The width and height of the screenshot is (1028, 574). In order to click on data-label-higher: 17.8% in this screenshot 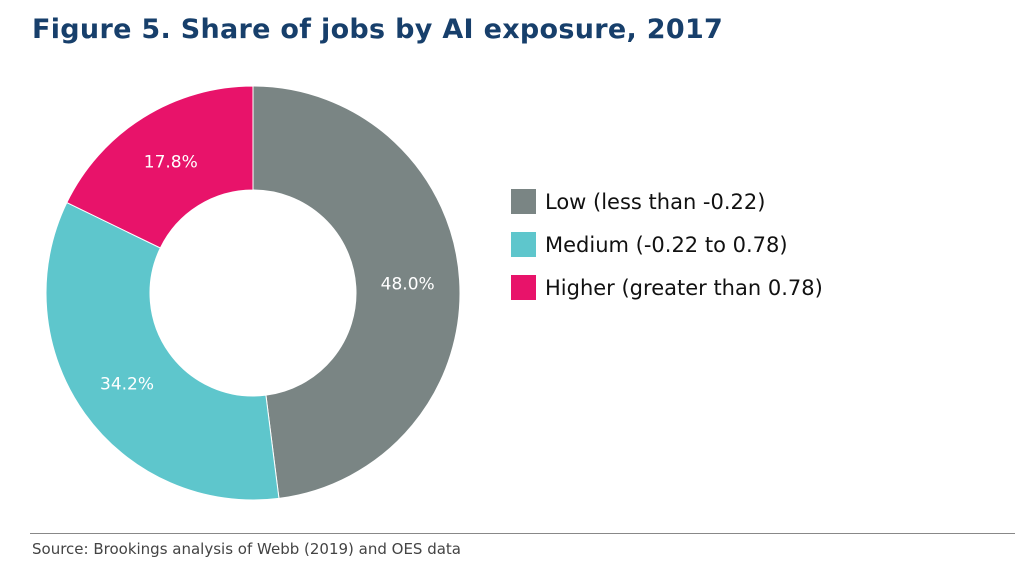, I will do `click(171, 163)`.